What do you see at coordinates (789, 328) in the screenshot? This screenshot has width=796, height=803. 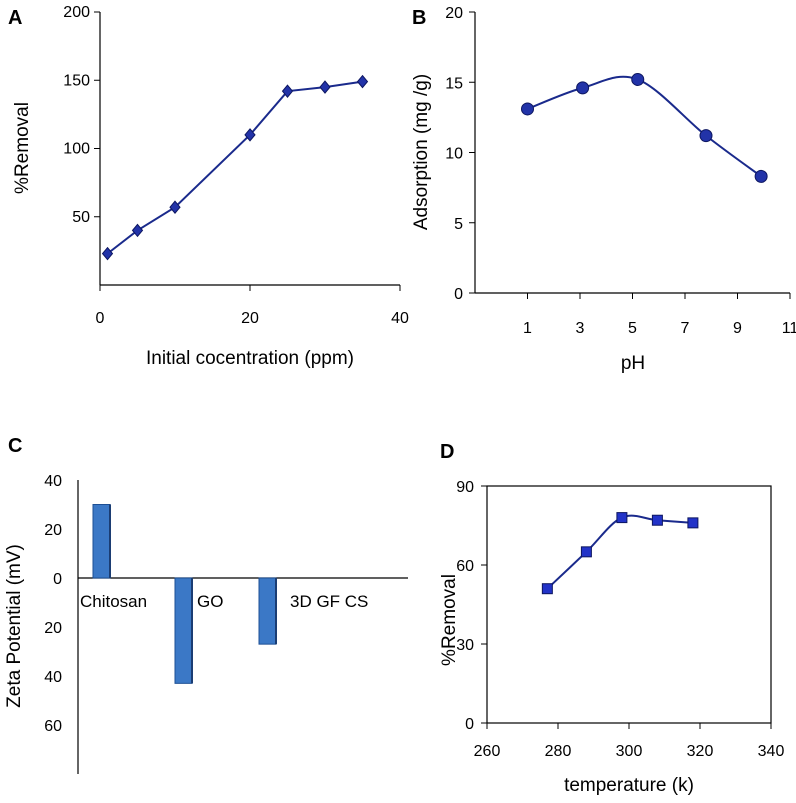 I see `x-tick-label: 11` at bounding box center [789, 328].